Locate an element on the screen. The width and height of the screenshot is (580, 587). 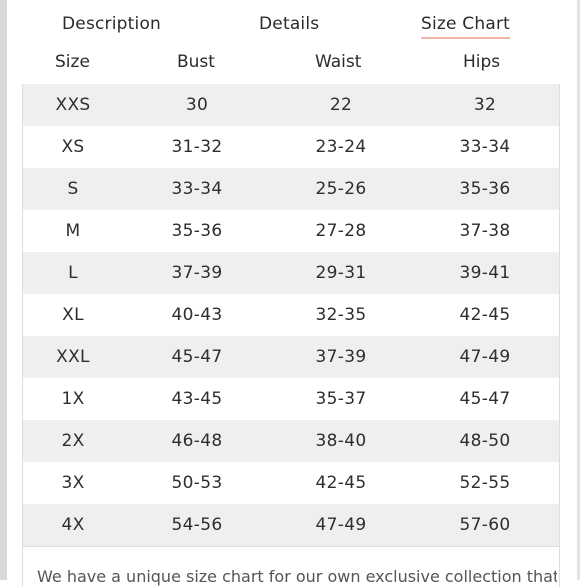
bust-cell: 40-43 is located at coordinates (197, 315).